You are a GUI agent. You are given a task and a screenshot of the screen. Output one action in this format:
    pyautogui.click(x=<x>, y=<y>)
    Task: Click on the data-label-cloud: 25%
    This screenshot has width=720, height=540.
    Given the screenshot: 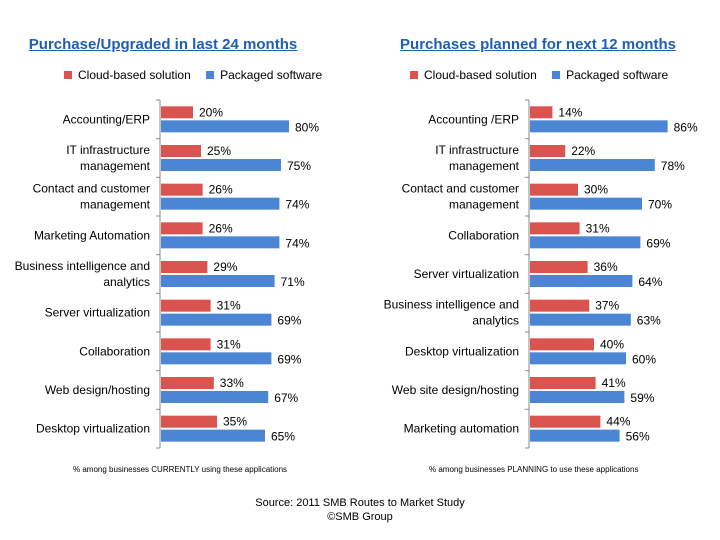 What is the action you would take?
    pyautogui.click(x=219, y=151)
    